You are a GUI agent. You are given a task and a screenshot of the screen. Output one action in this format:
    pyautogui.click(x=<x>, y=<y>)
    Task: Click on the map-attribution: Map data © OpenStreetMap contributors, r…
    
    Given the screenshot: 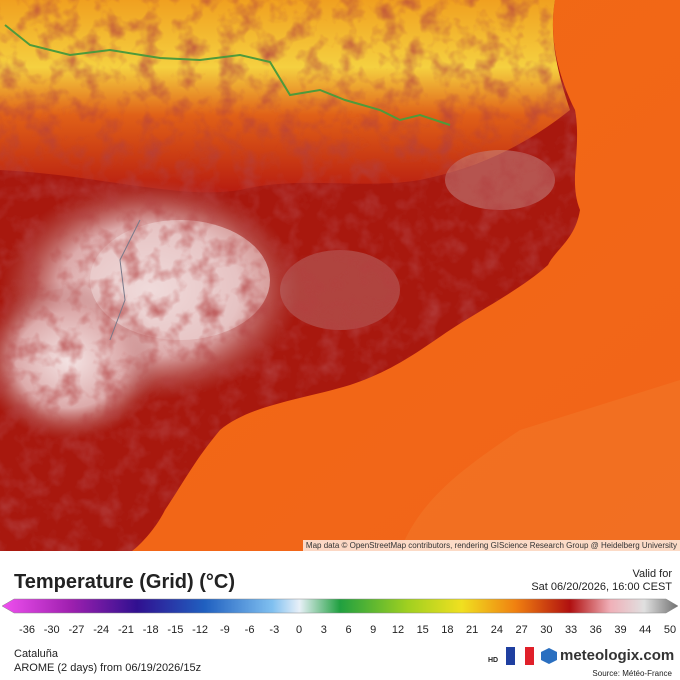 What is the action you would take?
    pyautogui.click(x=491, y=545)
    